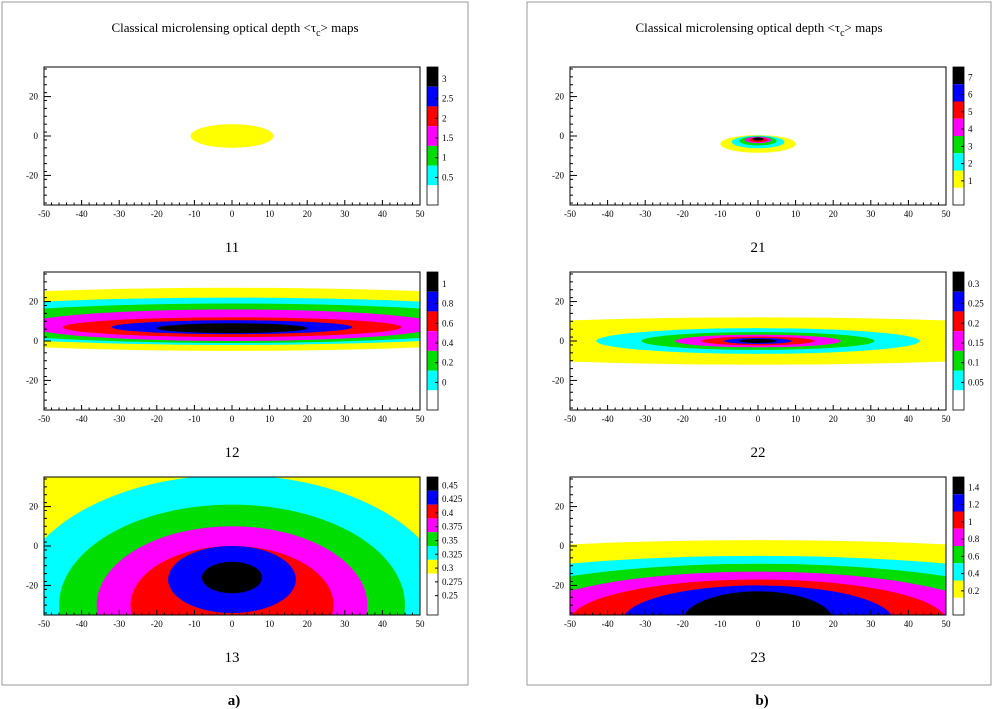 The height and width of the screenshot is (709, 994). What do you see at coordinates (970, 129) in the screenshot?
I see `legend-label: 4` at bounding box center [970, 129].